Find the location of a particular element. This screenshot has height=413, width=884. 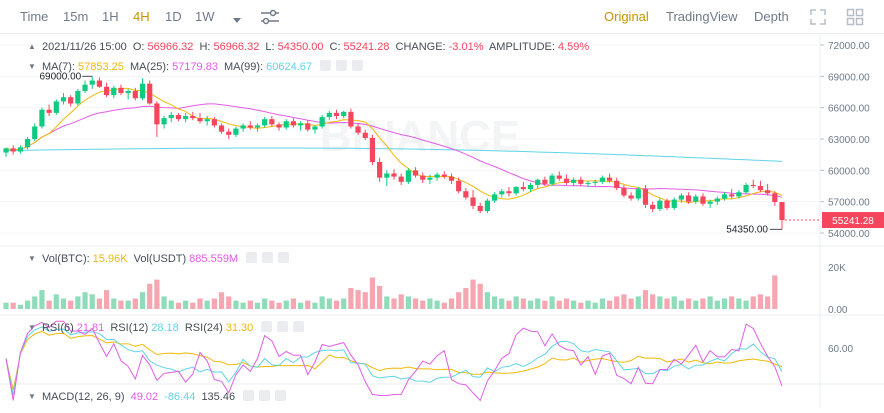

interval-4h: 4H is located at coordinates (141, 16).